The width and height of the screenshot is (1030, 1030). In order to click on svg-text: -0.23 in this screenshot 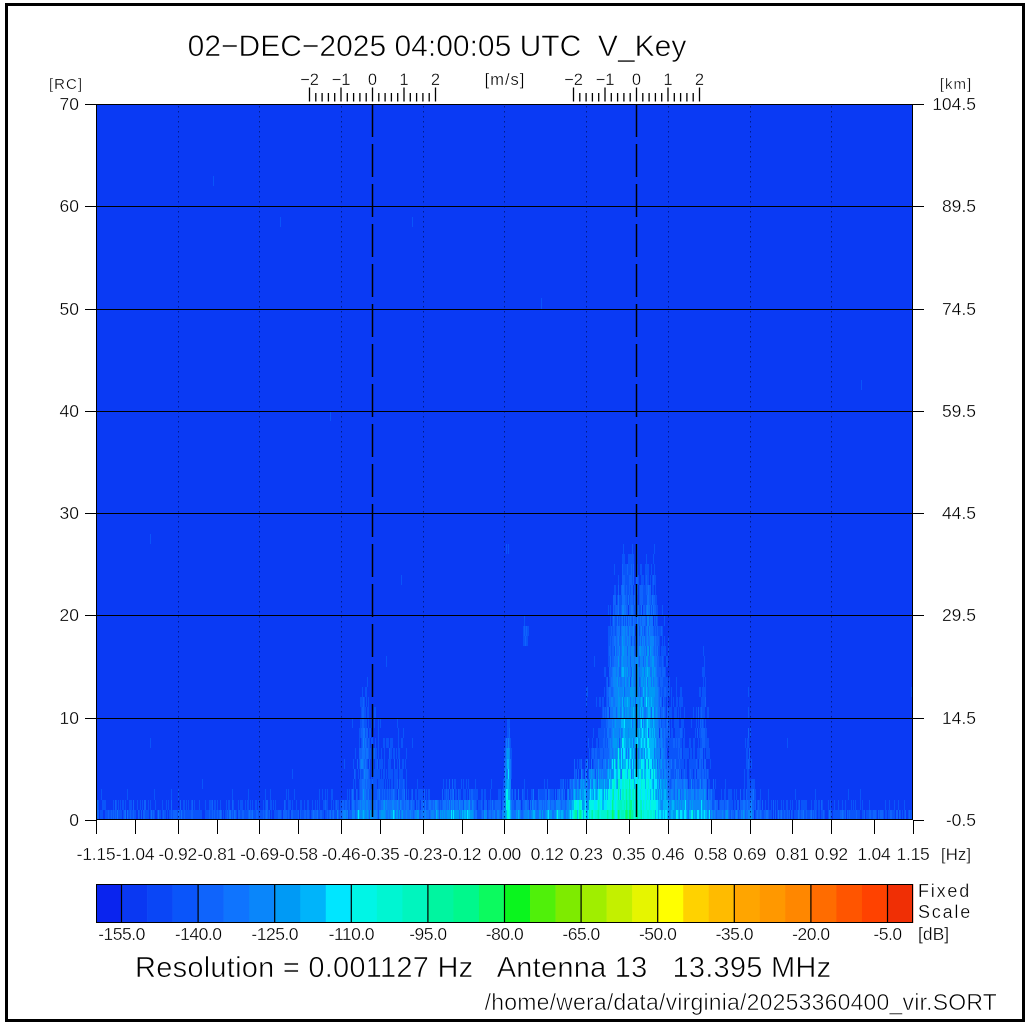, I will do `click(422, 854)`.